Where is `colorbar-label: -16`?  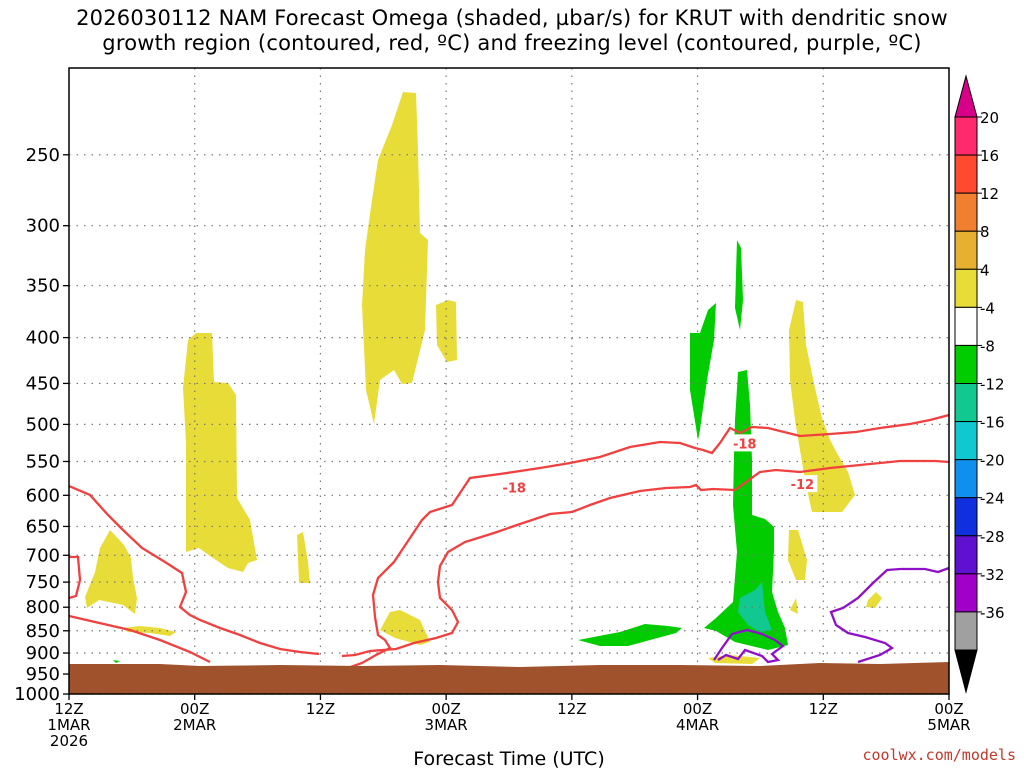
colorbar-label: -16 is located at coordinates (992, 423).